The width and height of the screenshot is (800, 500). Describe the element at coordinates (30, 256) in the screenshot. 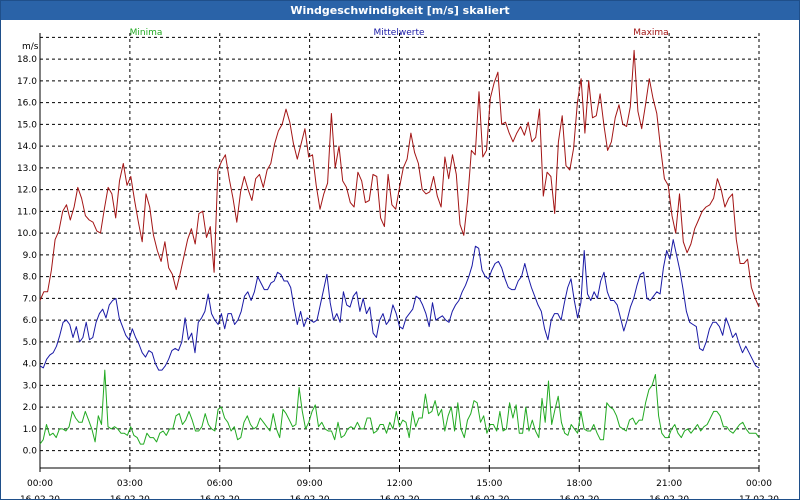

I see `y-tick-label: 9.0` at that location.